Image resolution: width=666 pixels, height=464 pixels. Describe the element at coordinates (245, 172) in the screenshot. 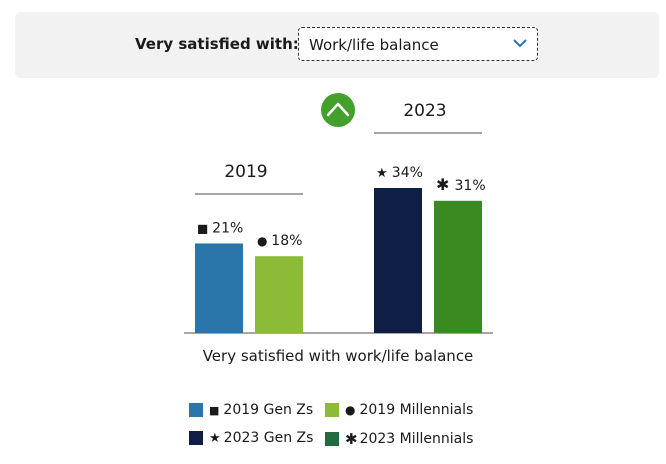

I see `group-label-2019: 2019` at that location.